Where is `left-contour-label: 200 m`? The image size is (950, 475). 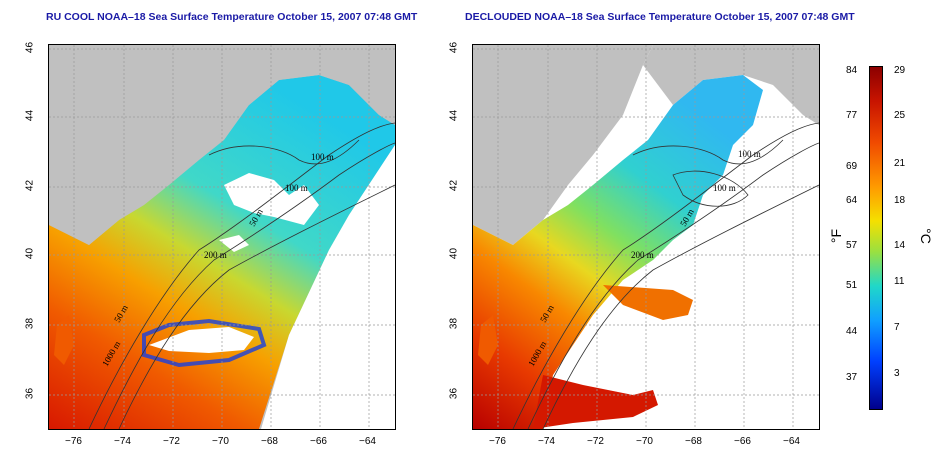 left-contour-label: 200 m is located at coordinates (215, 255).